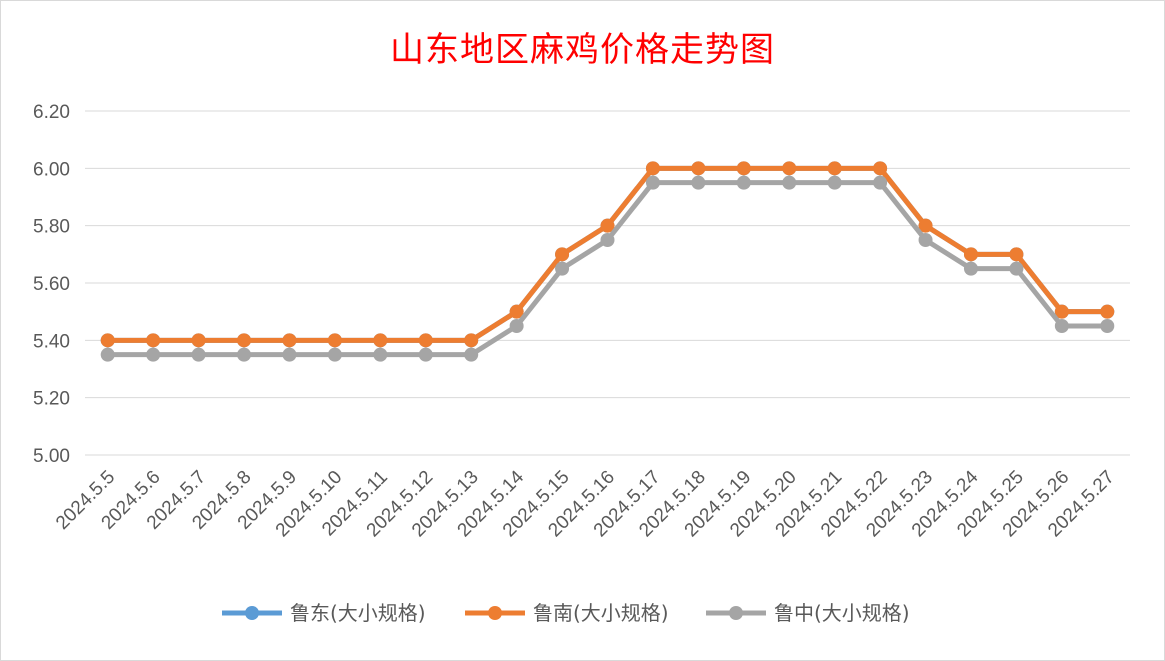 This screenshot has width=1165, height=661. What do you see at coordinates (51, 399) in the screenshot?
I see `y-tick-label: 5.20` at bounding box center [51, 399].